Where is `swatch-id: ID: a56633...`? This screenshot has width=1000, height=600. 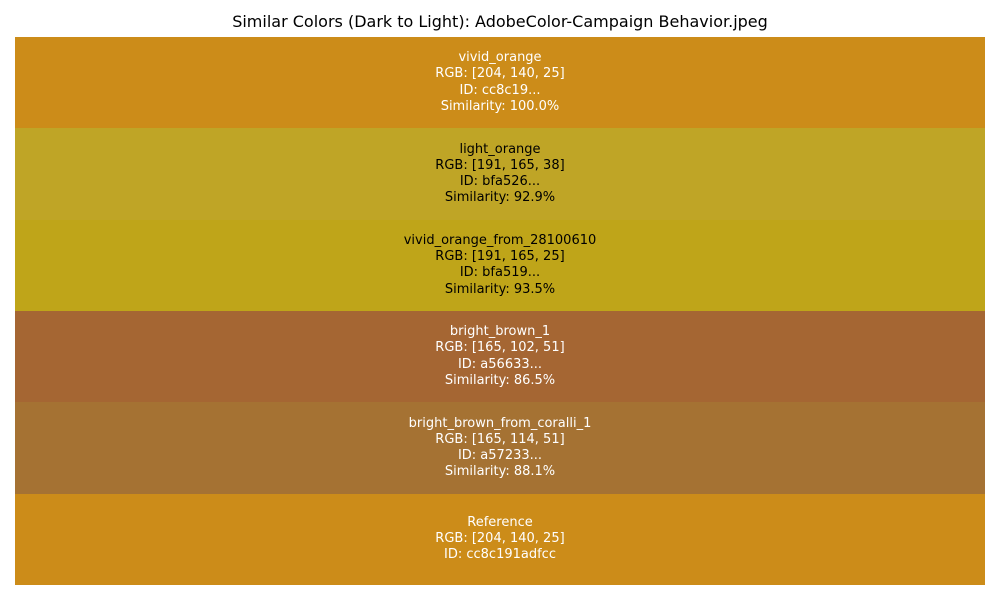 swatch-id: ID: a56633... is located at coordinates (500, 364).